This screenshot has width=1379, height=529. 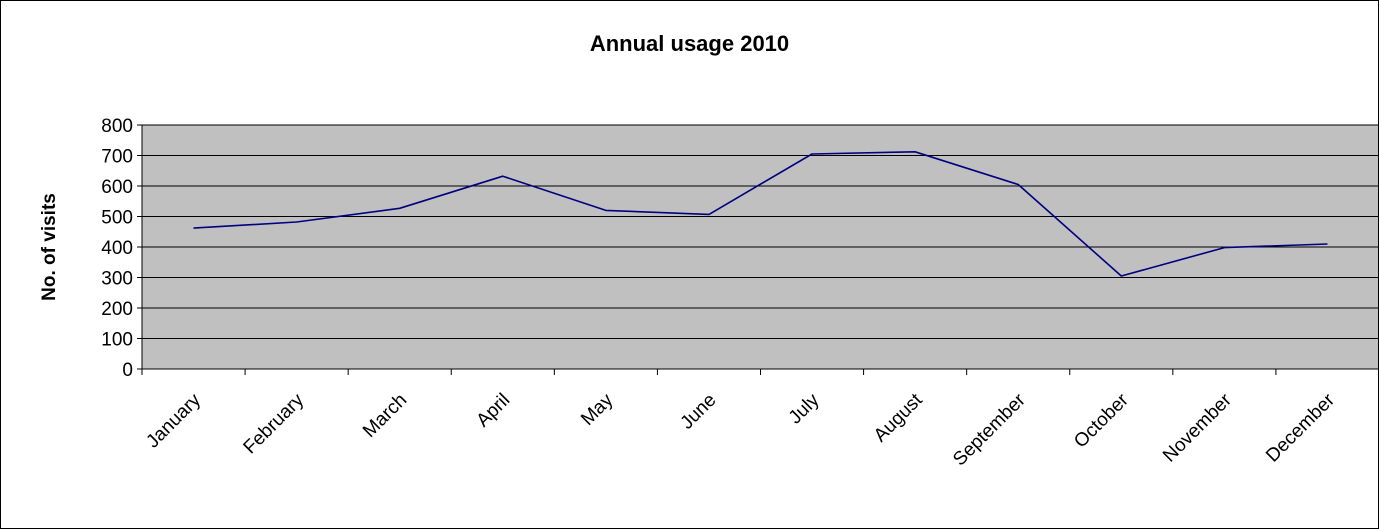 I want to click on y-tick-label: 0, so click(x=127, y=370).